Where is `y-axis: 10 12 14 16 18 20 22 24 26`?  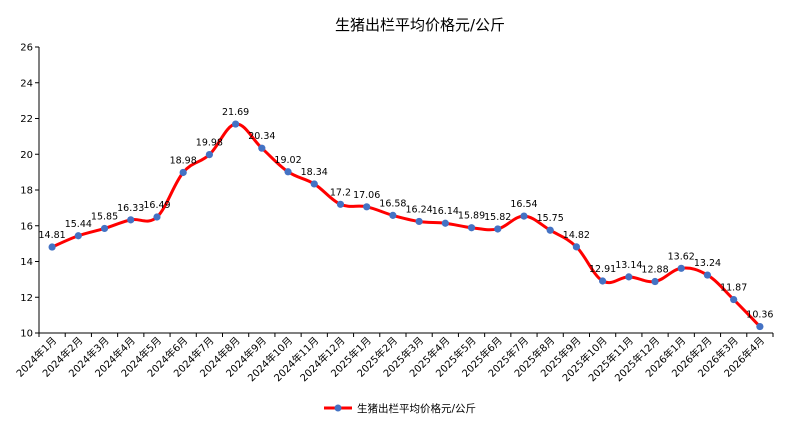 y-axis: 10 12 14 16 18 20 22 24 26 is located at coordinates (30, 191).